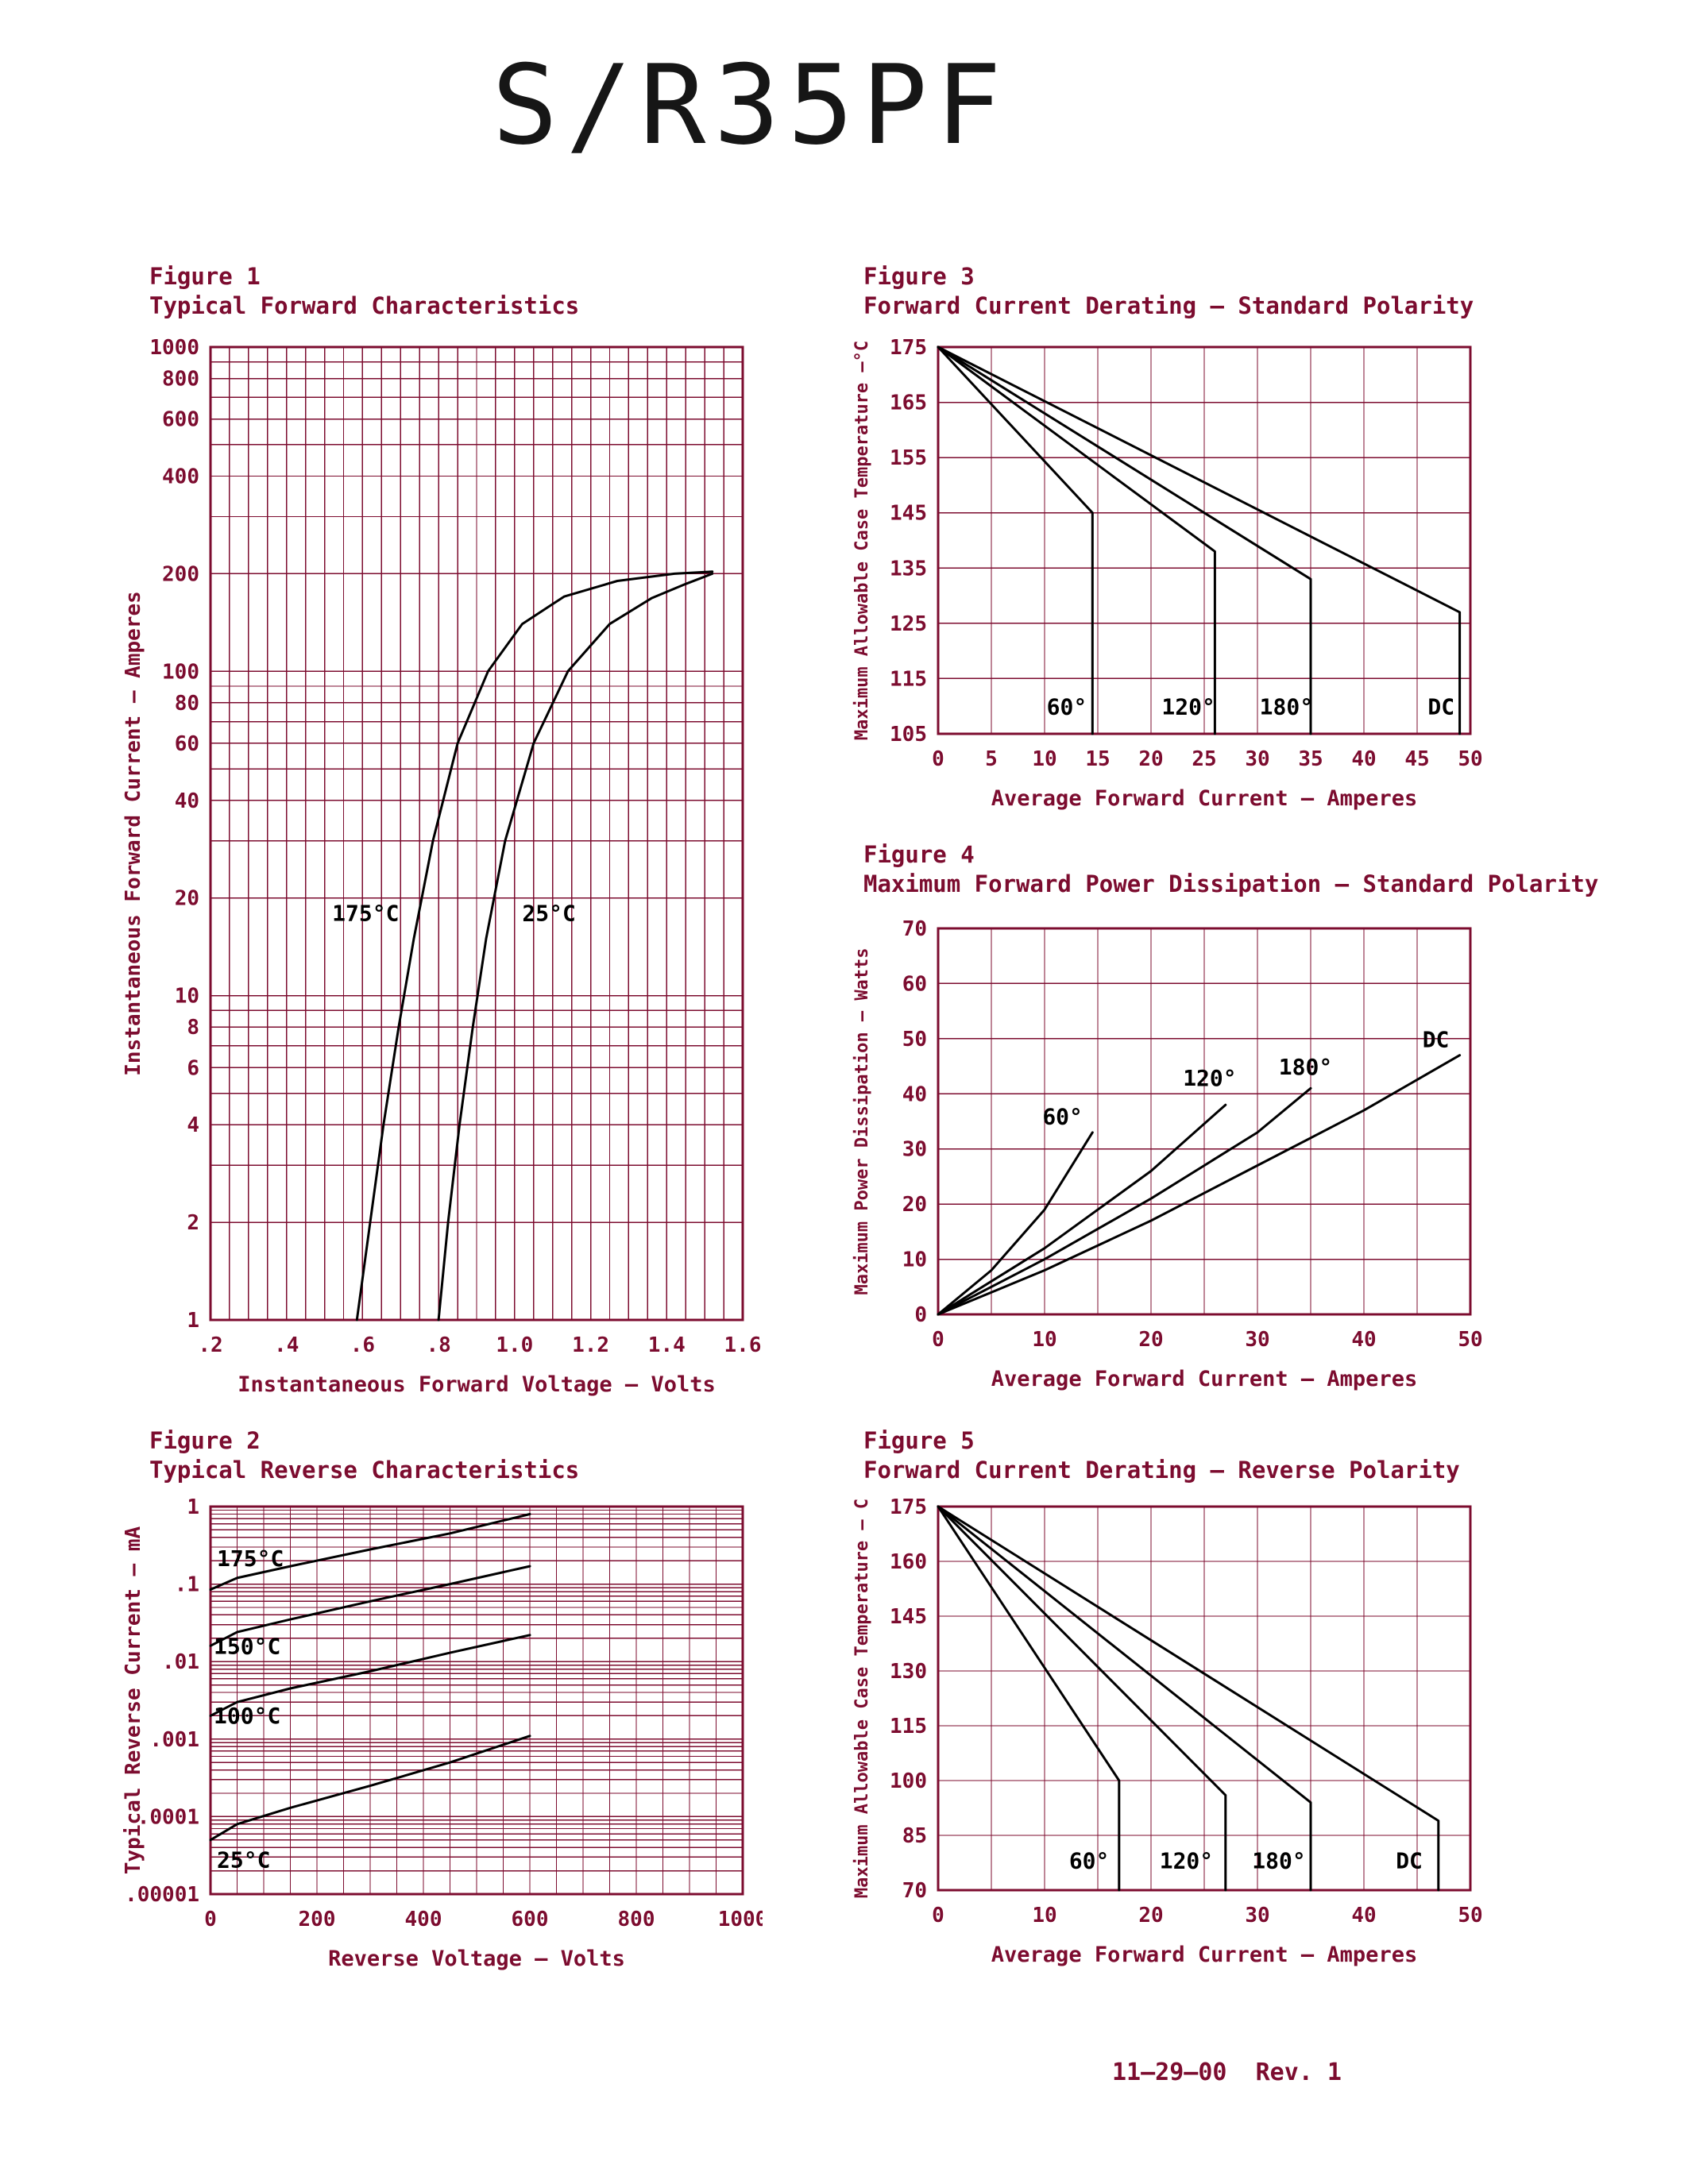 Image resolution: width=1688 pixels, height=2184 pixels. What do you see at coordinates (187, 1585) in the screenshot?
I see `svg-text: .1` at bounding box center [187, 1585].